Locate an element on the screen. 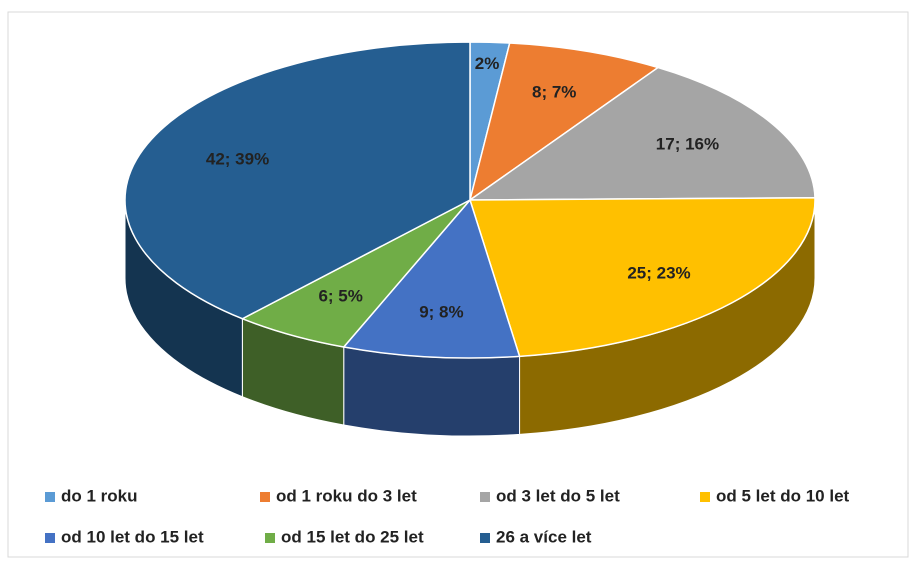 The image size is (916, 562). data-label: 25; 23% is located at coordinates (658, 272).